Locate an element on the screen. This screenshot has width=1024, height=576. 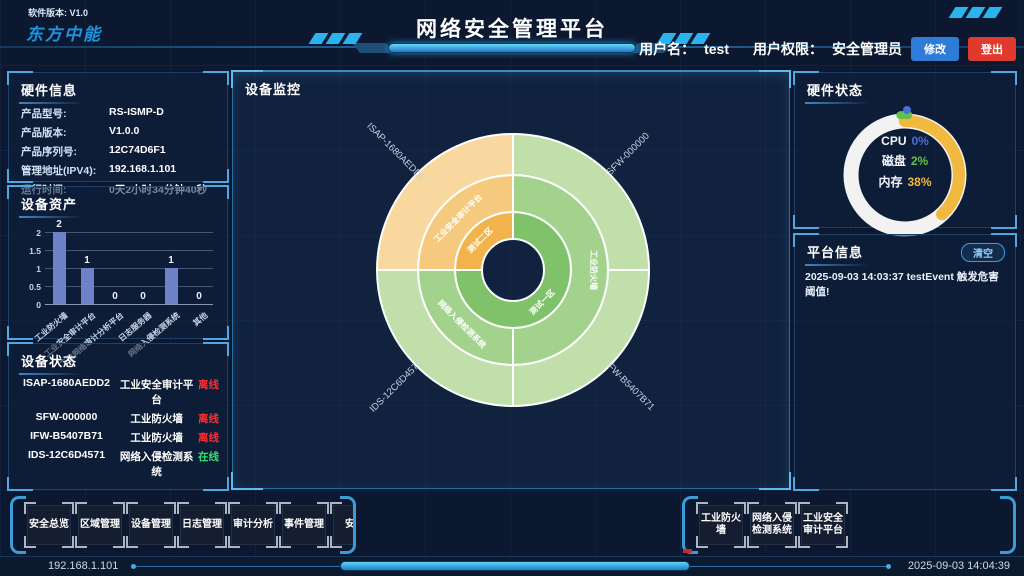
nav-left-button-5: 事件管理 is located at coordinates (304, 525).